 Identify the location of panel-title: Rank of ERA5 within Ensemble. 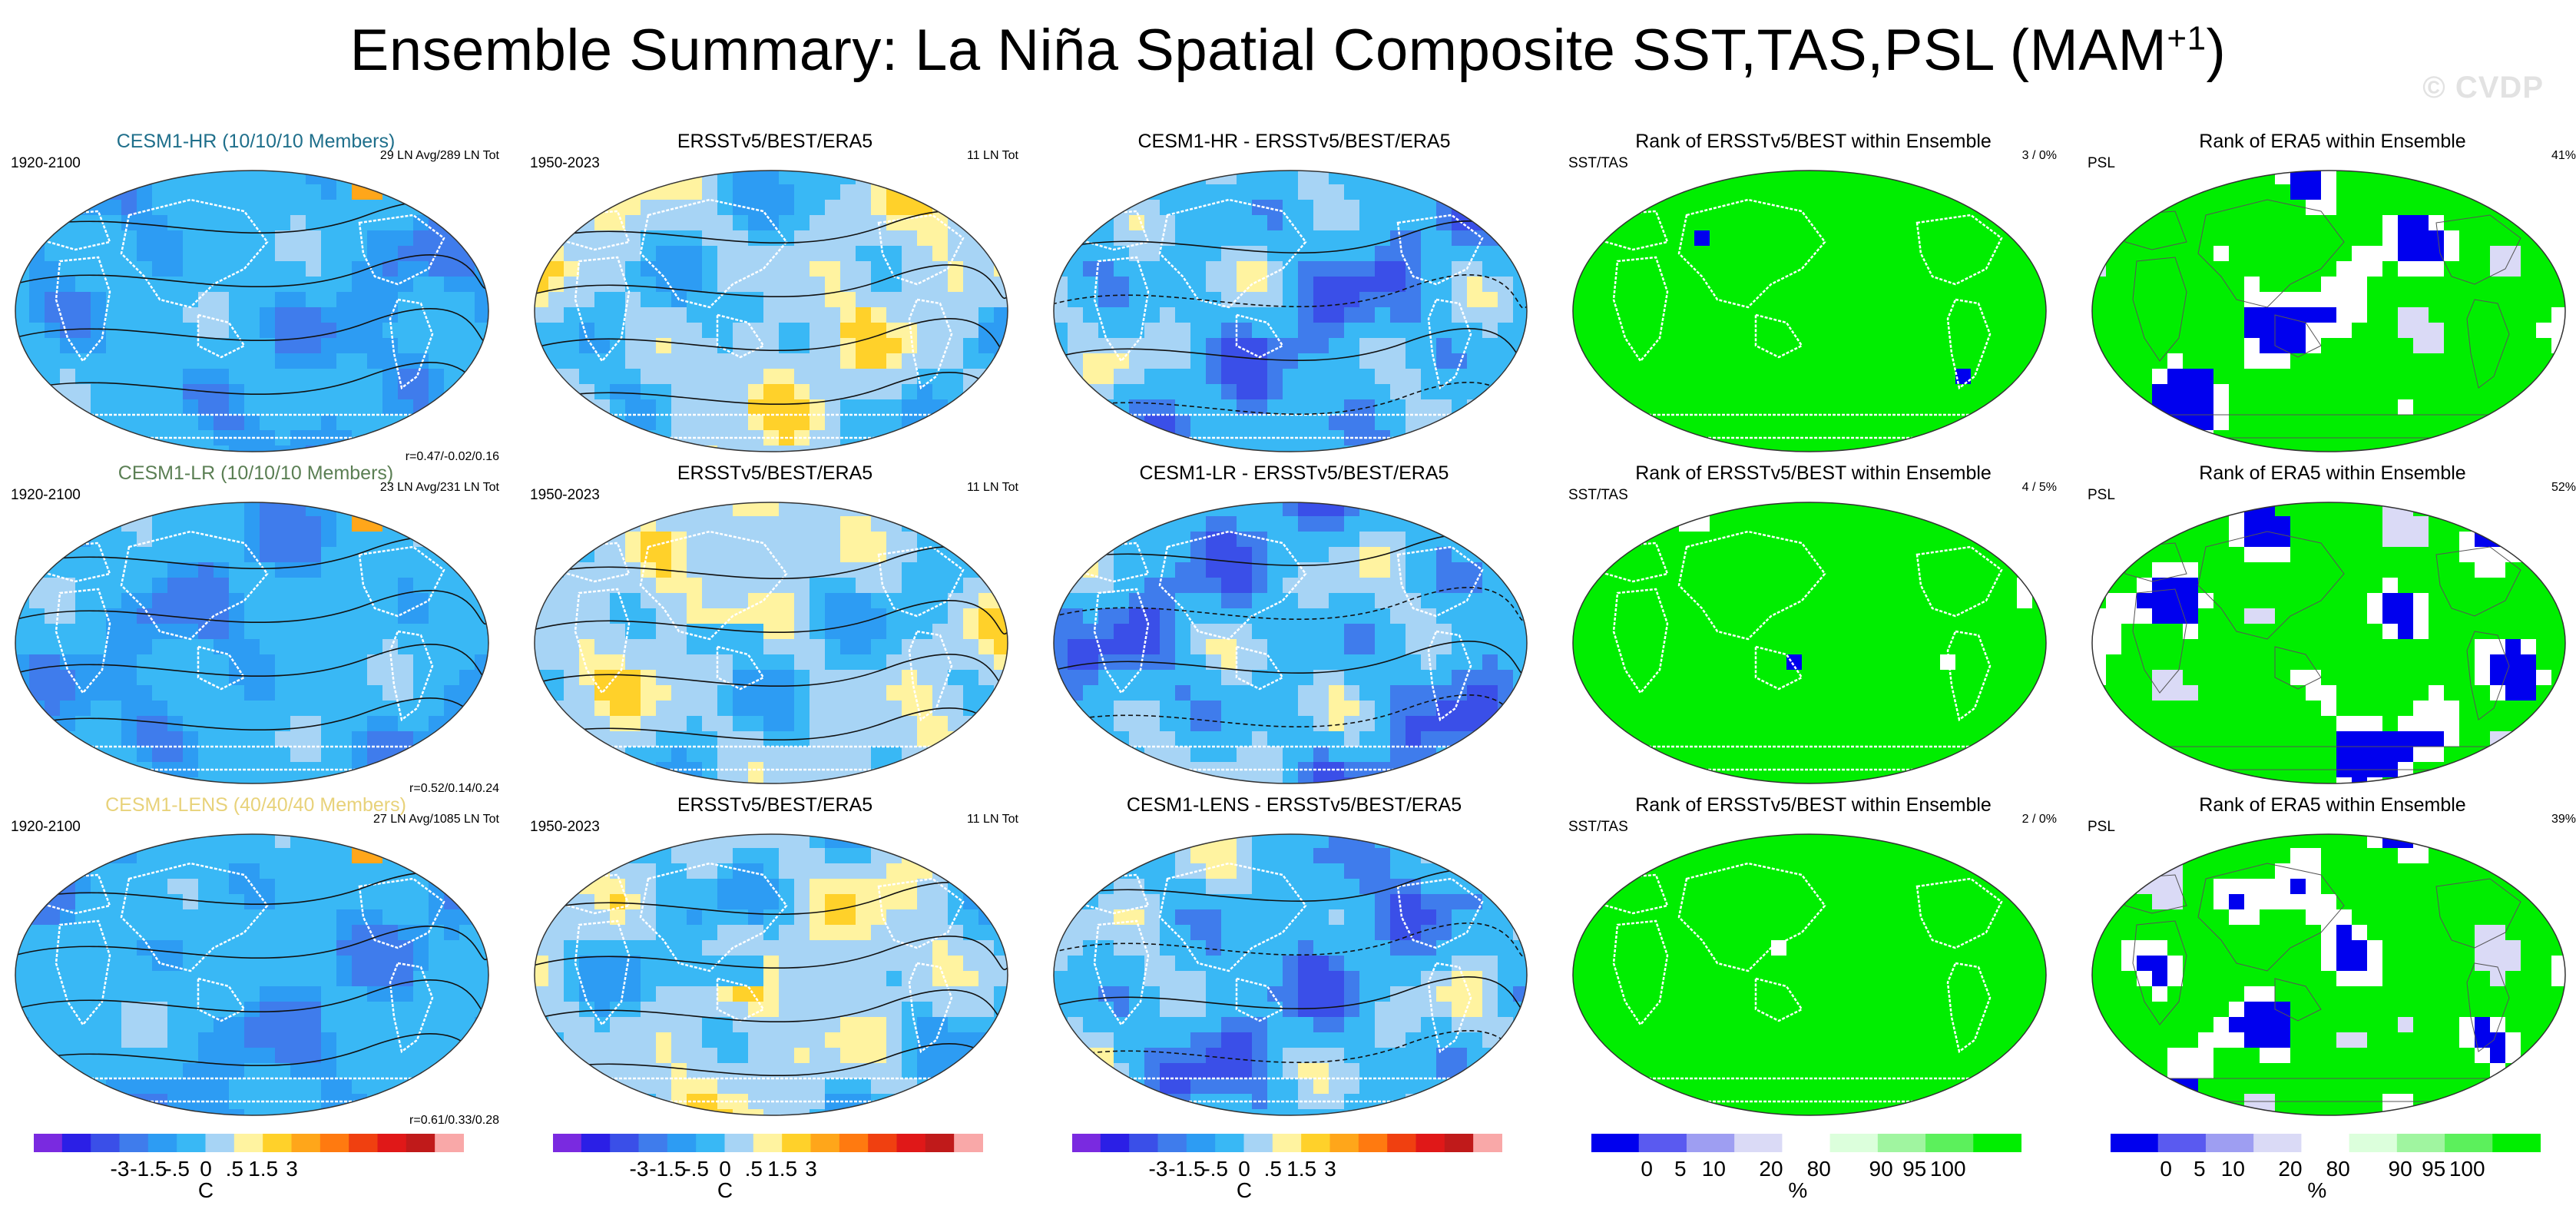
(2332, 473).